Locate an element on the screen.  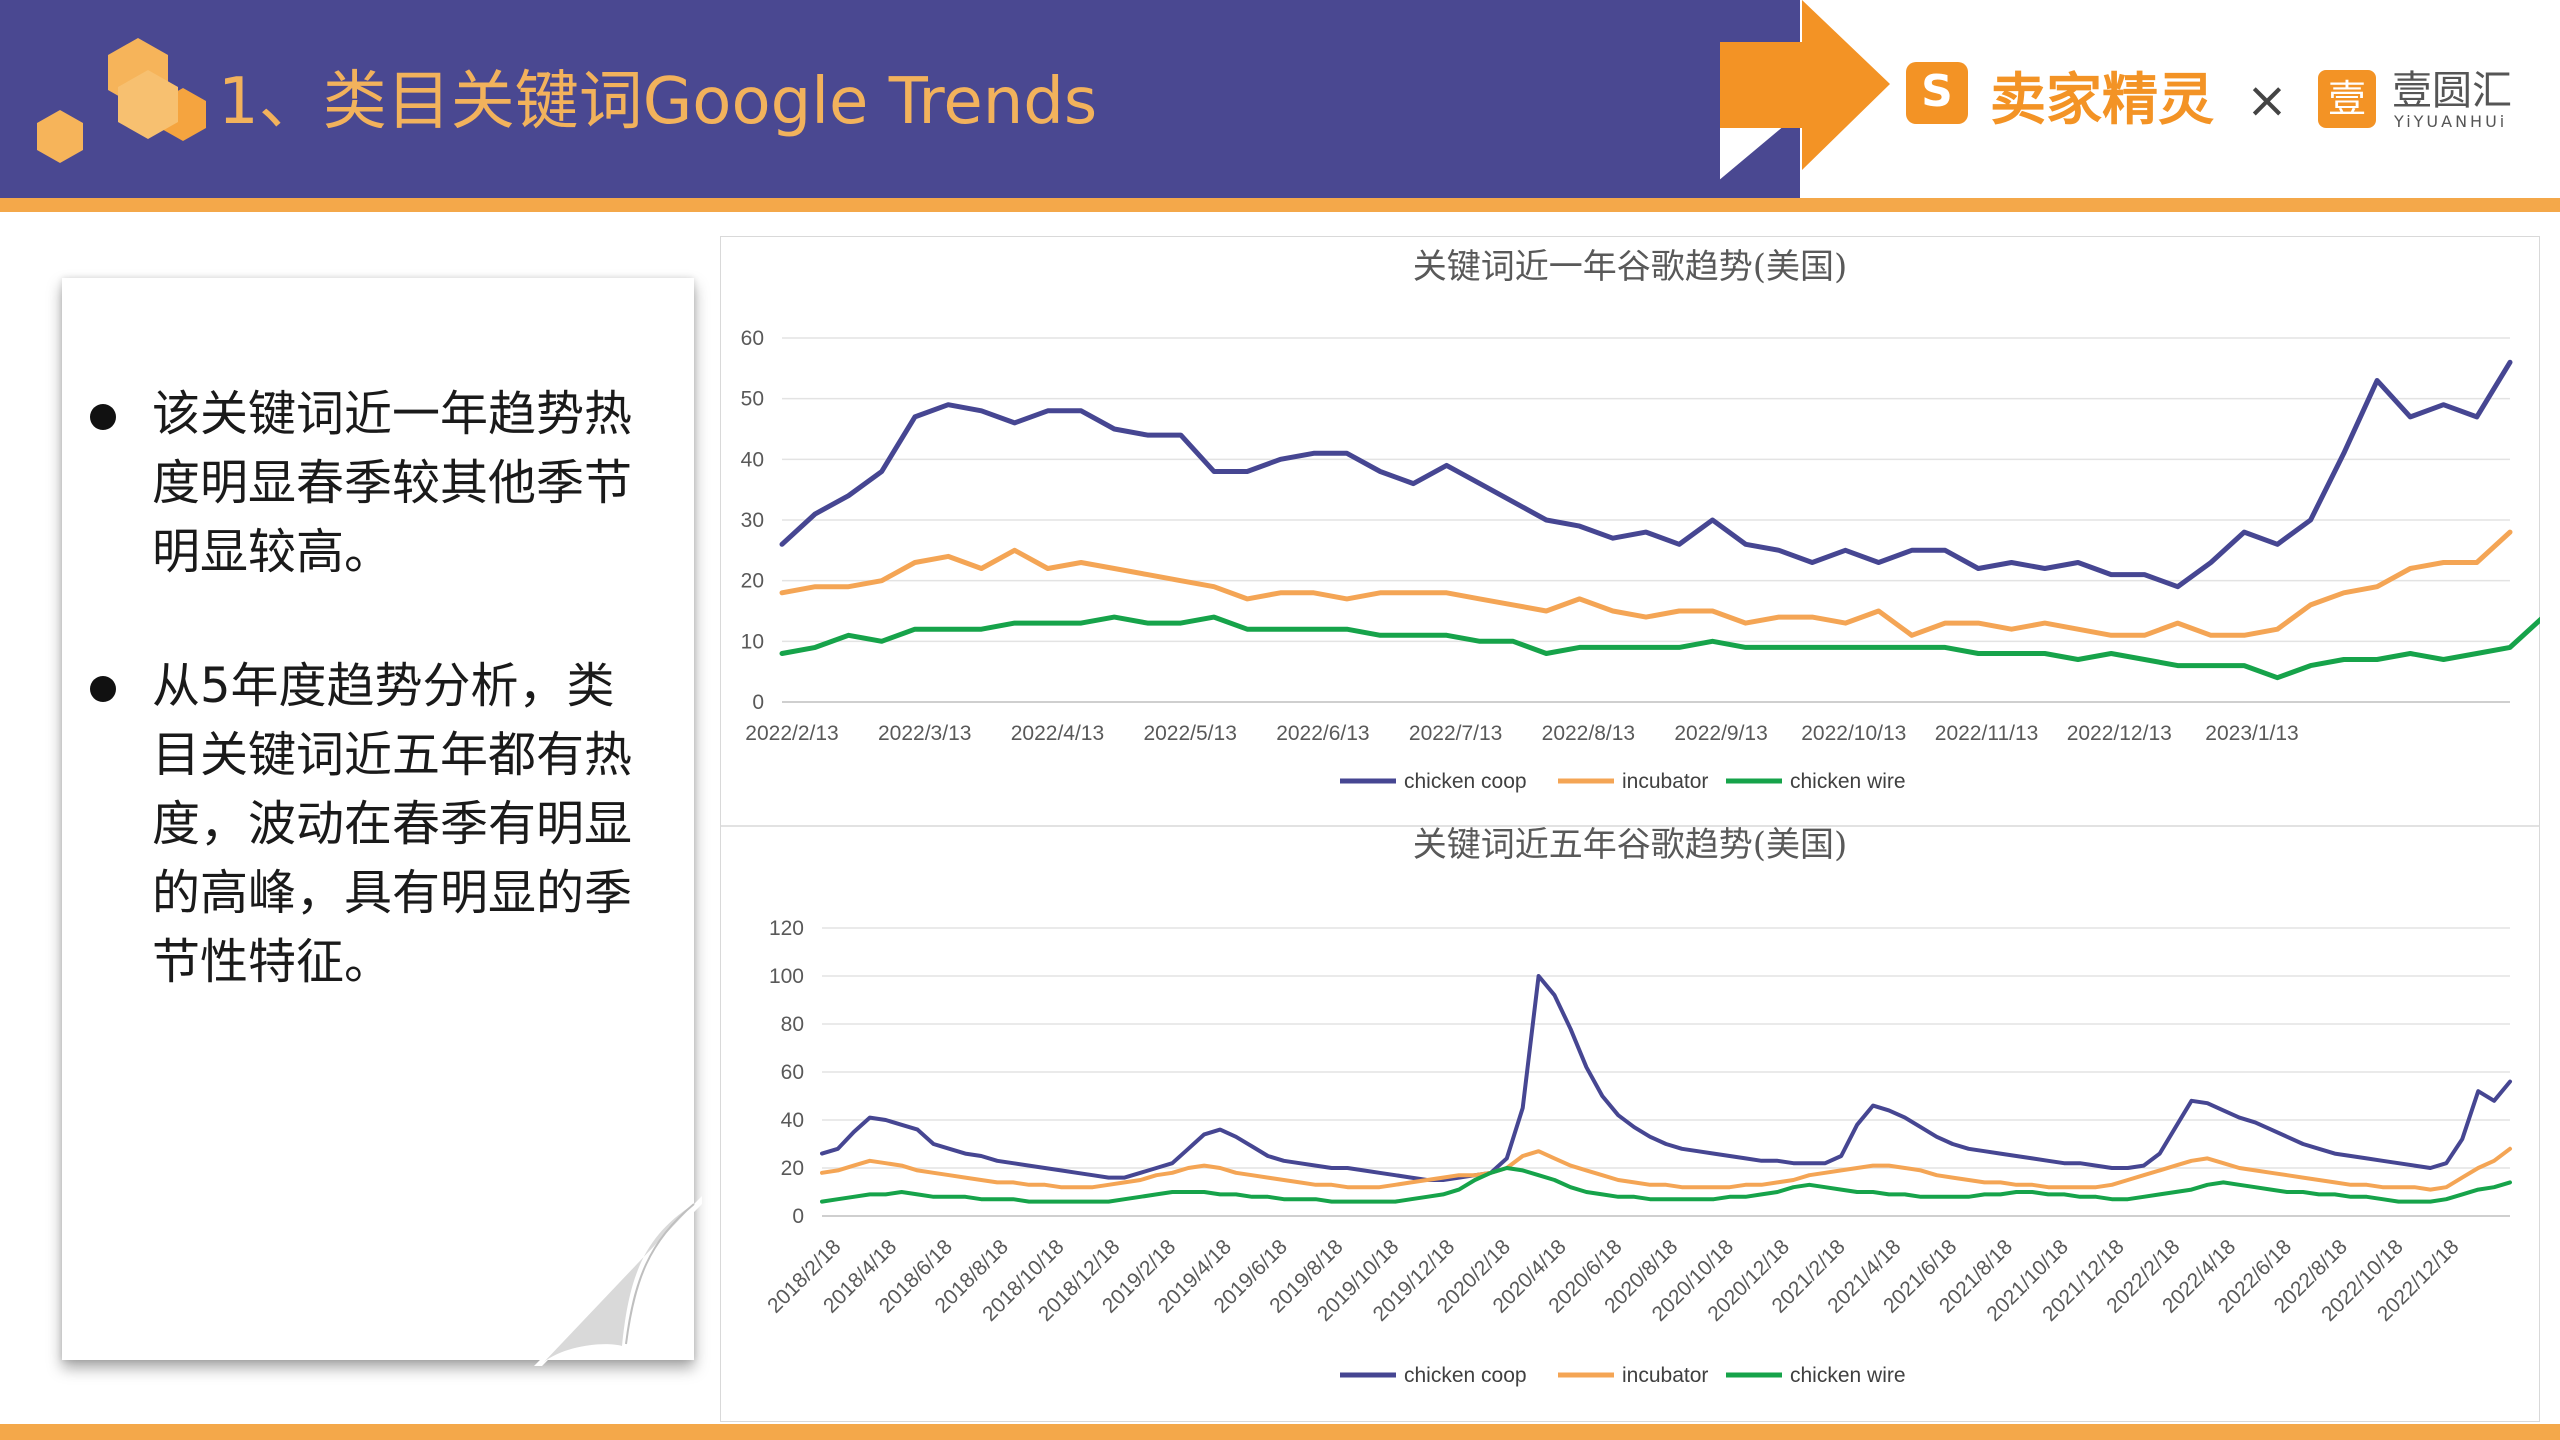
bullet-text-line: 目关键词近五年都有热 is located at coordinates (392, 755).